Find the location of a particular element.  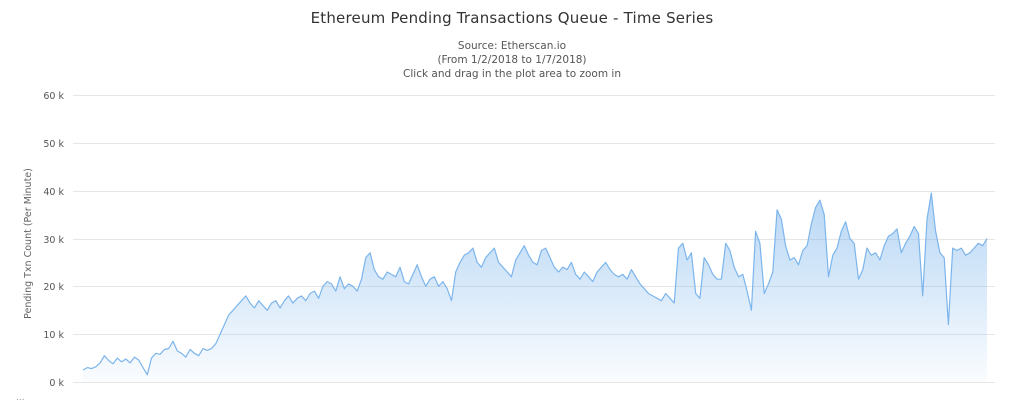

y-axis-ticks: 0 k 10 k 20 k 30 k 40 k 50 k 60 k is located at coordinates (53, 240).